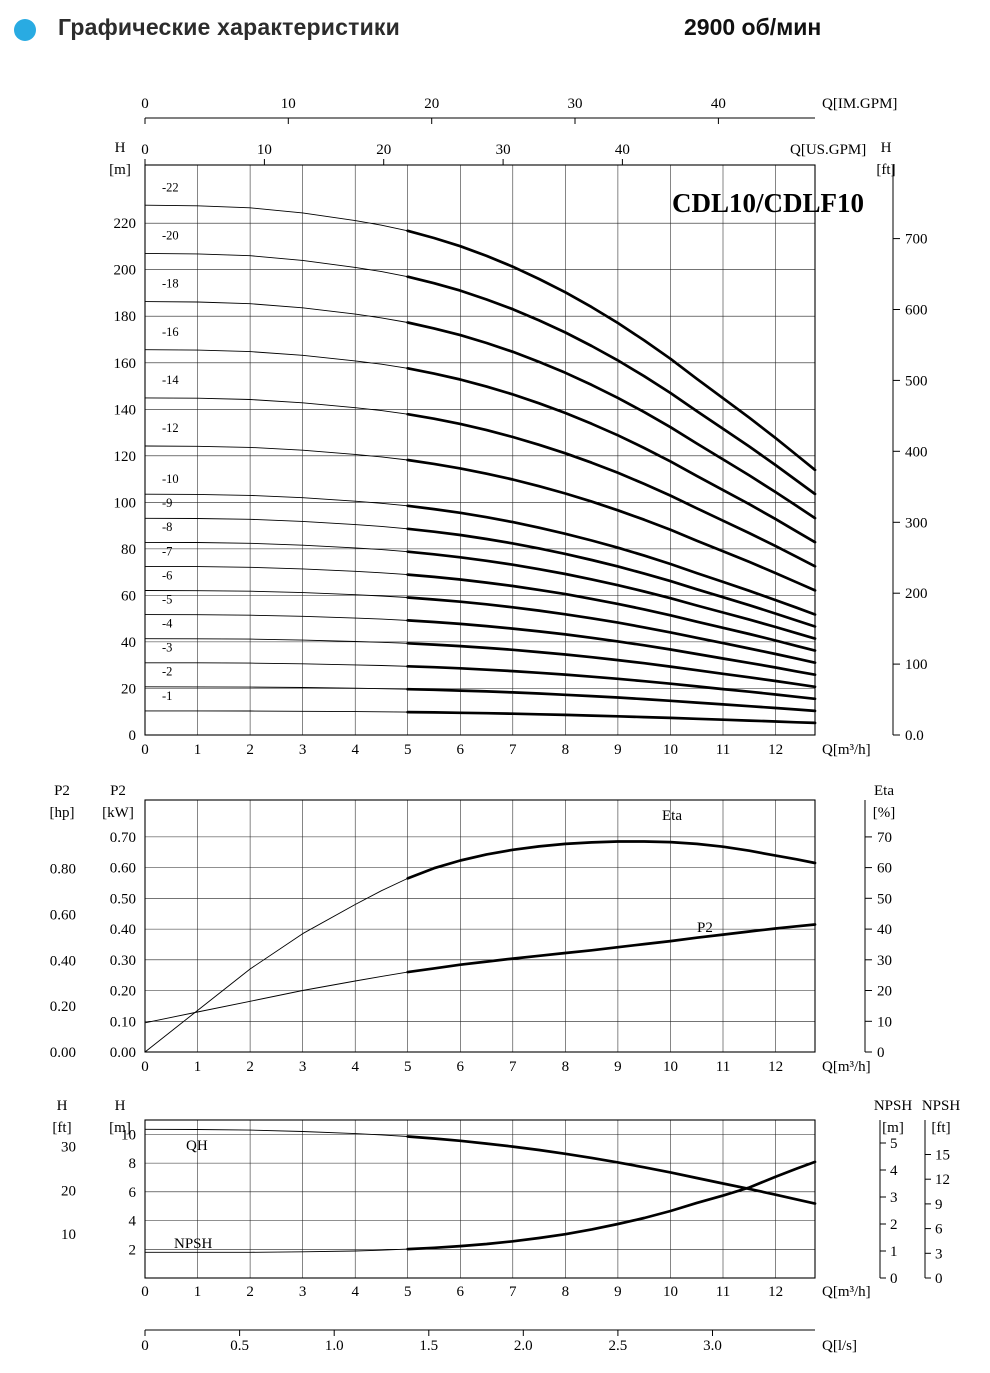  What do you see at coordinates (167, 551) in the screenshot?
I see `curve-label: -7` at bounding box center [167, 551].